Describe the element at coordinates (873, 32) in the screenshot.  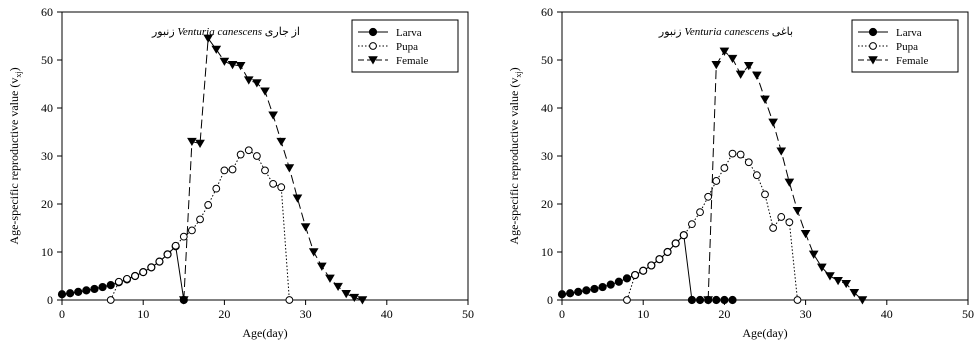
I see `chart2-legend-marker-larva` at that location.